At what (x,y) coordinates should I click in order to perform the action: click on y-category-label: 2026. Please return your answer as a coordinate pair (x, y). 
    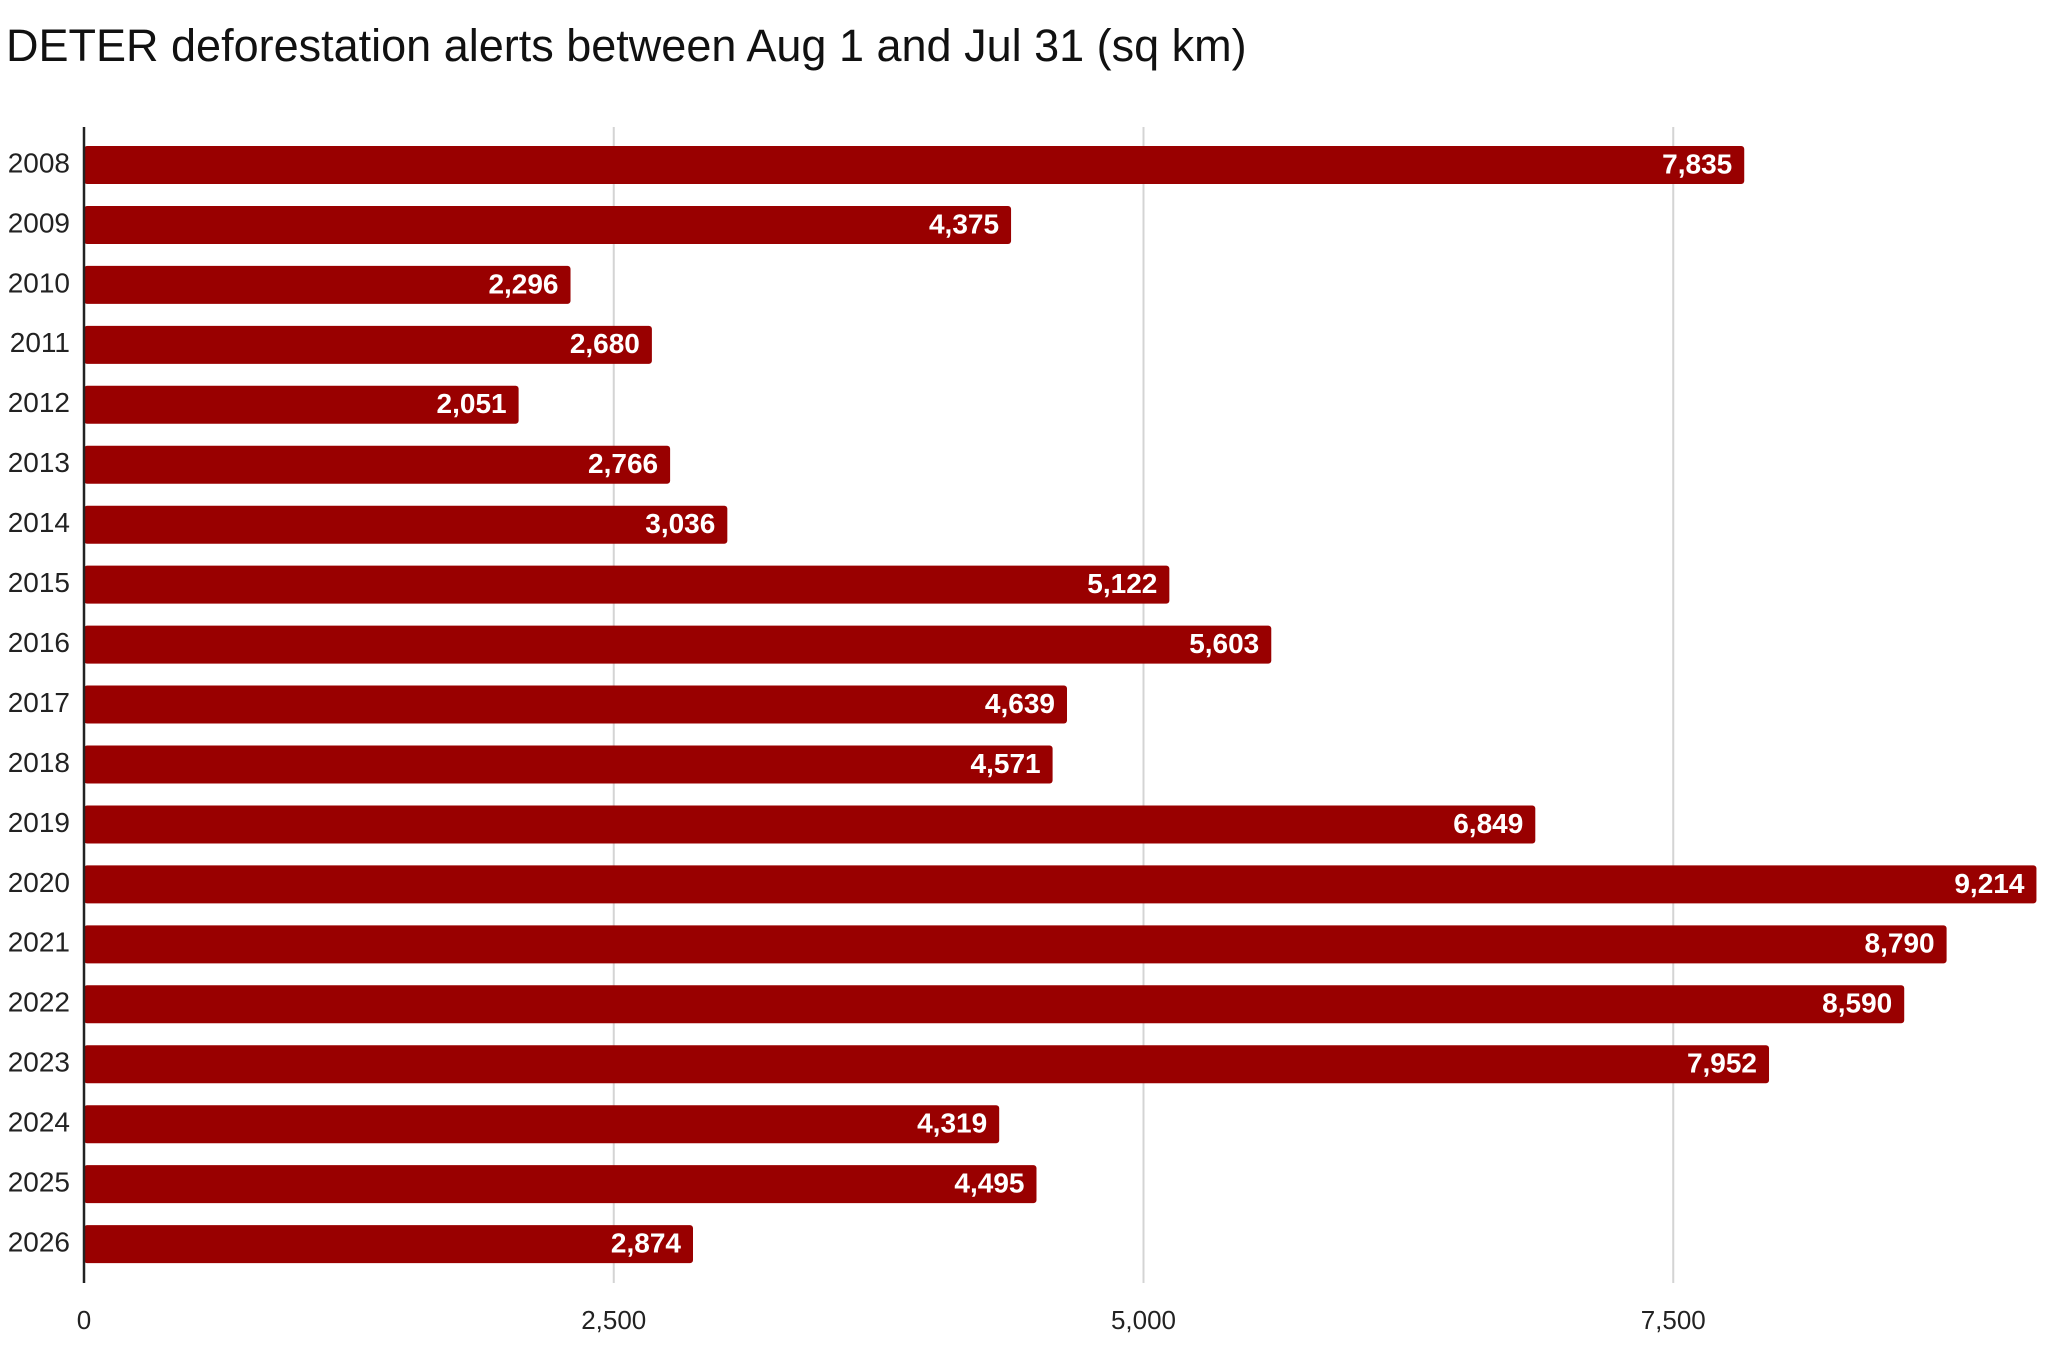
    Looking at the image, I should click on (39, 1241).